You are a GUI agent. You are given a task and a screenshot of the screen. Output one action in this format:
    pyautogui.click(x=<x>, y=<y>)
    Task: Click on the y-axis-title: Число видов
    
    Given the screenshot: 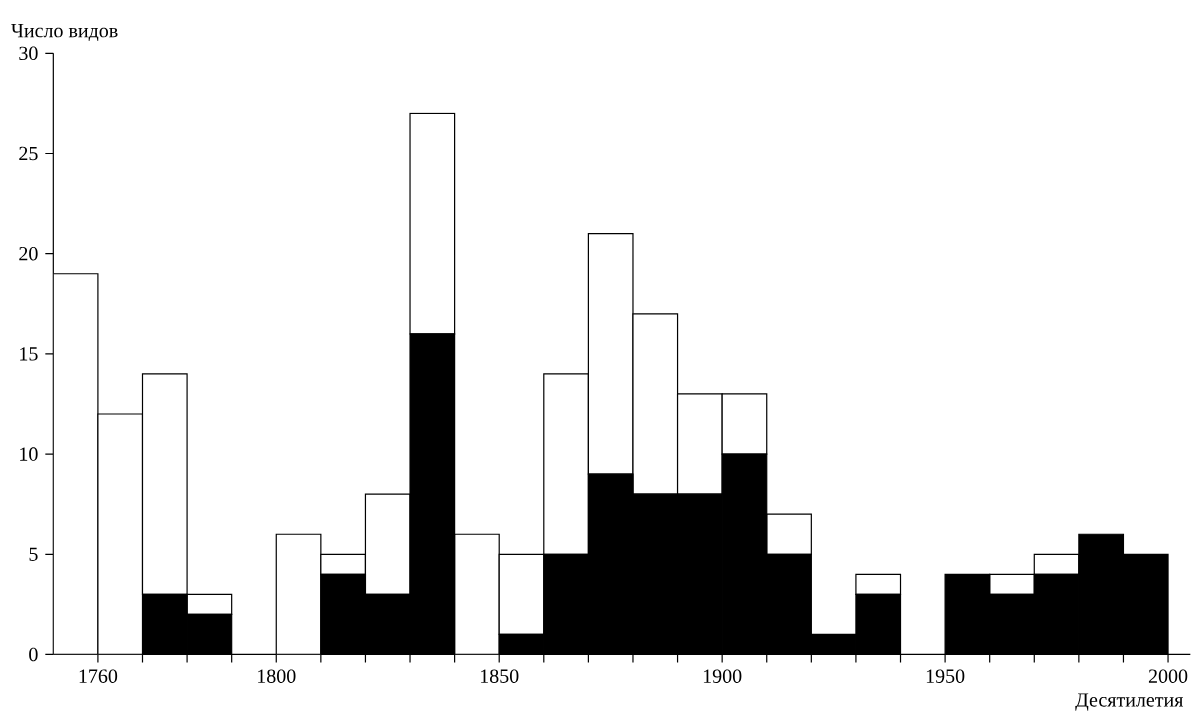 What is the action you would take?
    pyautogui.click(x=64, y=32)
    